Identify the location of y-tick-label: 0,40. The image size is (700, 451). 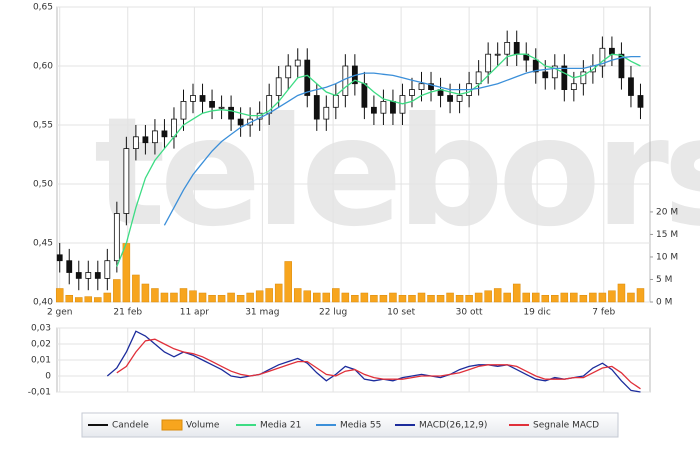
(43, 303).